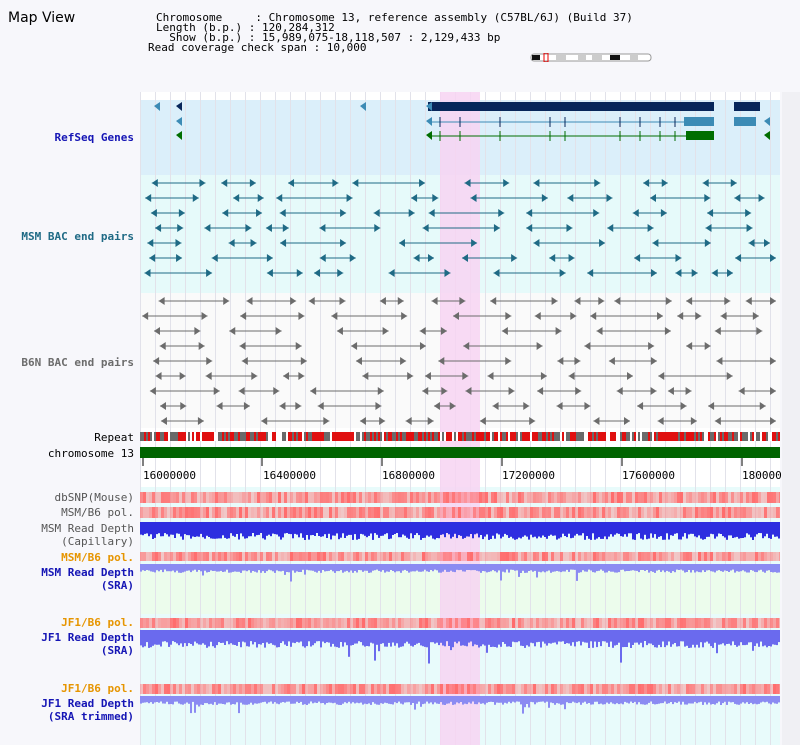 This screenshot has width=800, height=745. I want to click on refseq-genes-label: RefSeq Genes, so click(94, 137).